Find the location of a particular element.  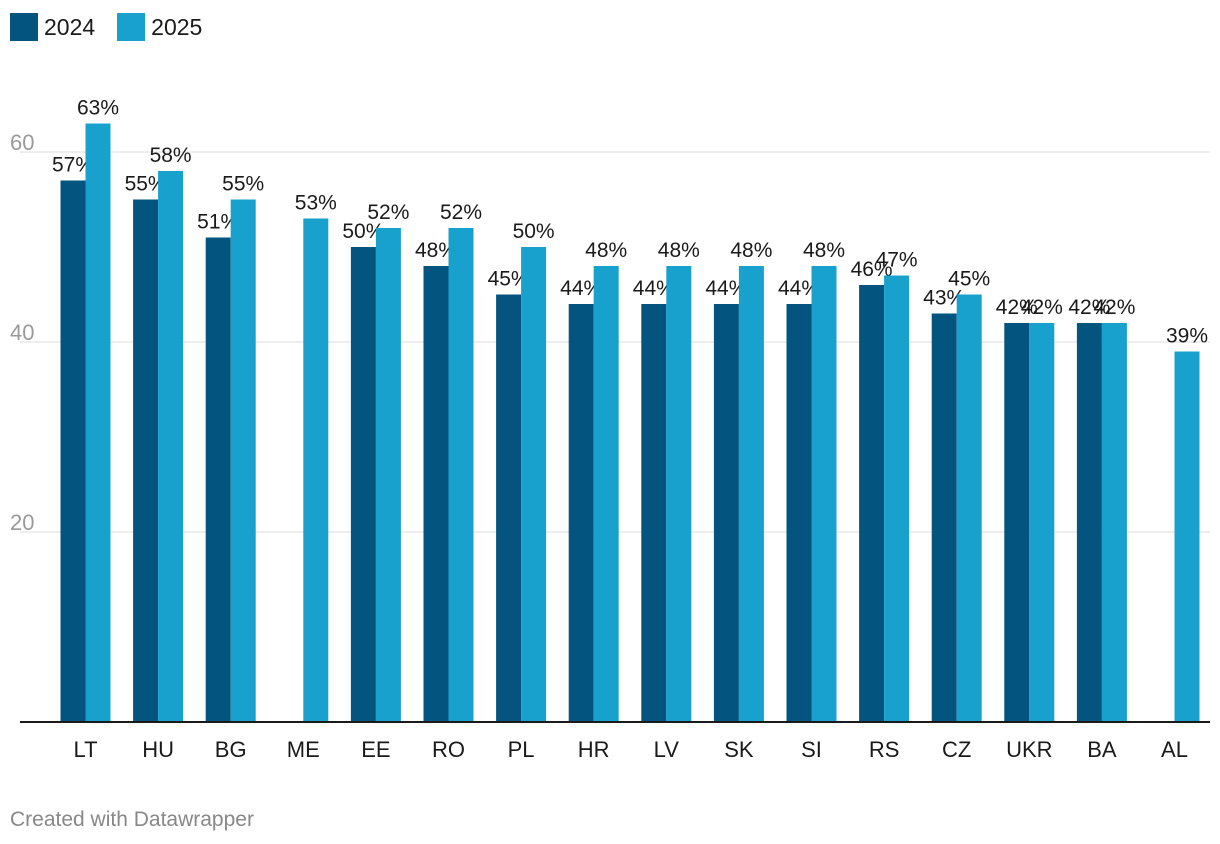

data-label-HU-2025: 58% is located at coordinates (171, 155).